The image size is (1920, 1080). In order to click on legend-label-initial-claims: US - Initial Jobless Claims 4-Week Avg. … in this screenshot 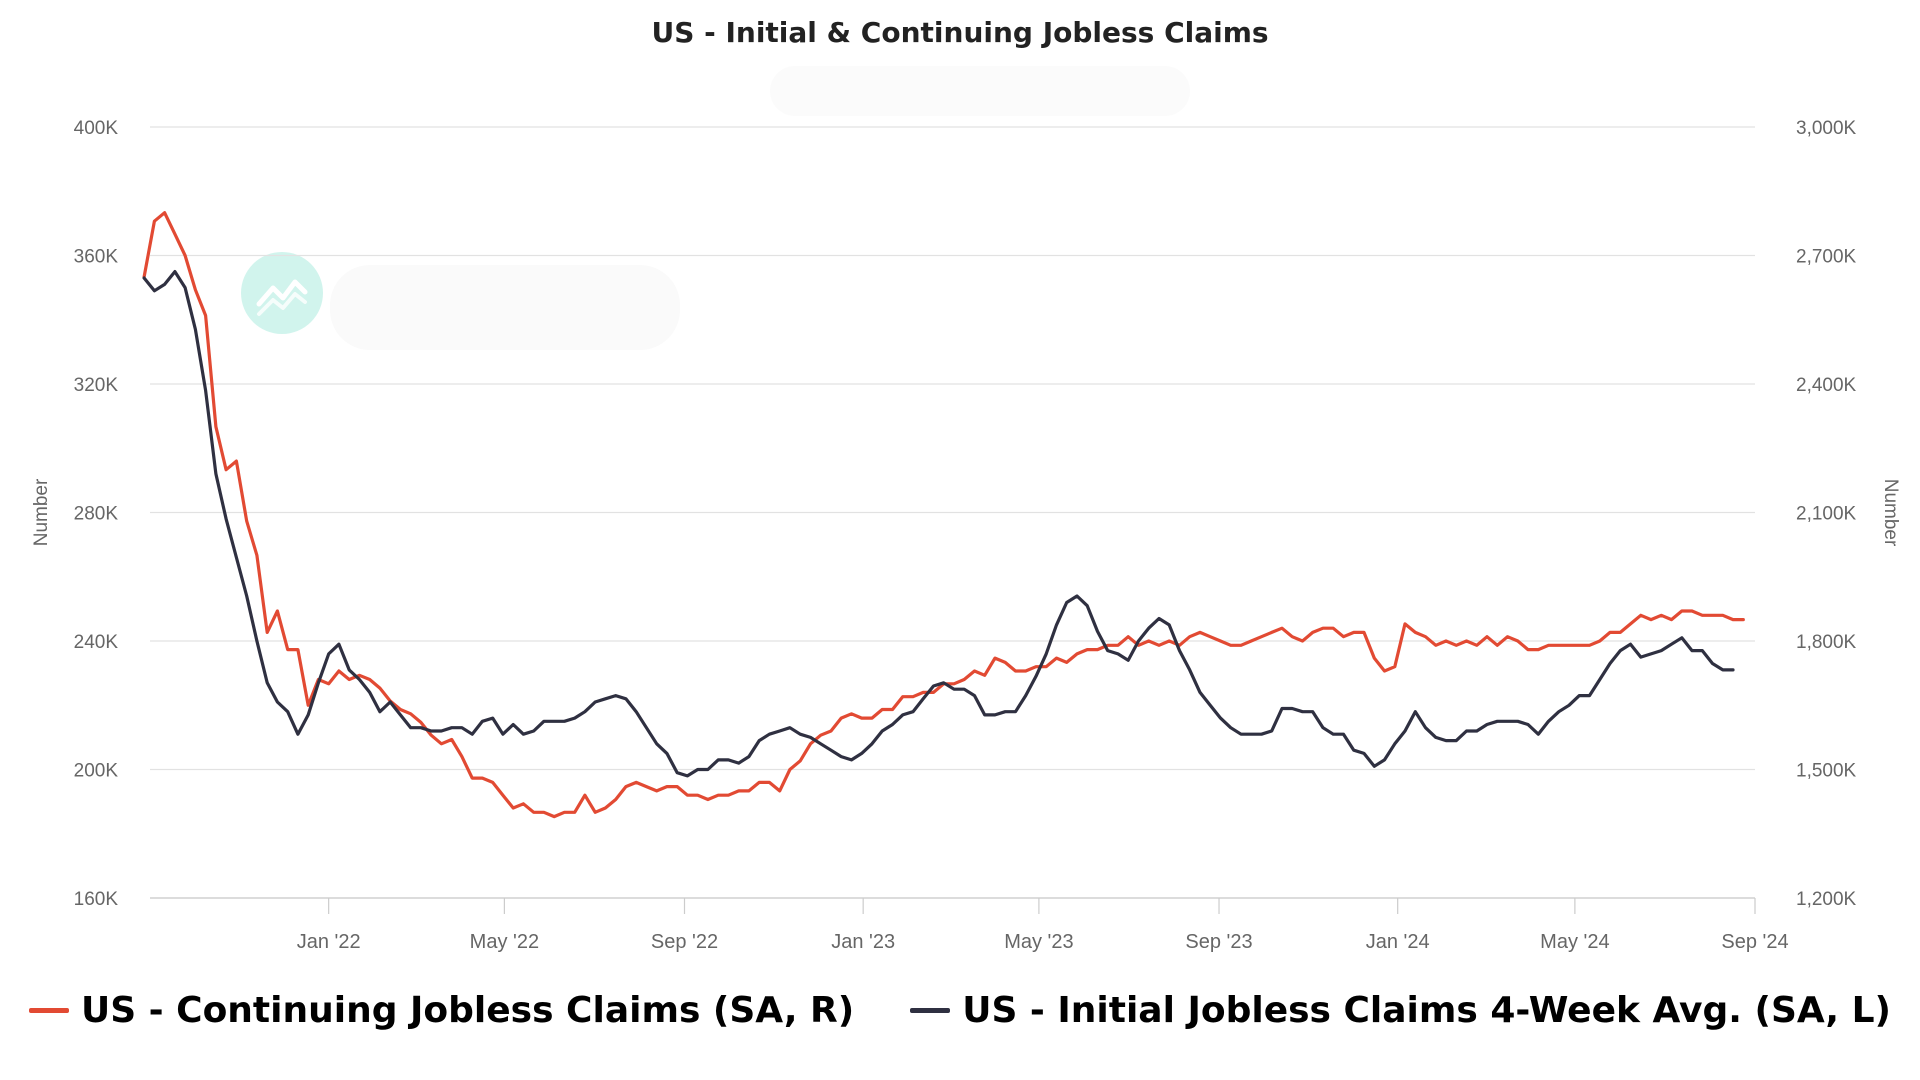, I will do `click(1427, 1010)`.